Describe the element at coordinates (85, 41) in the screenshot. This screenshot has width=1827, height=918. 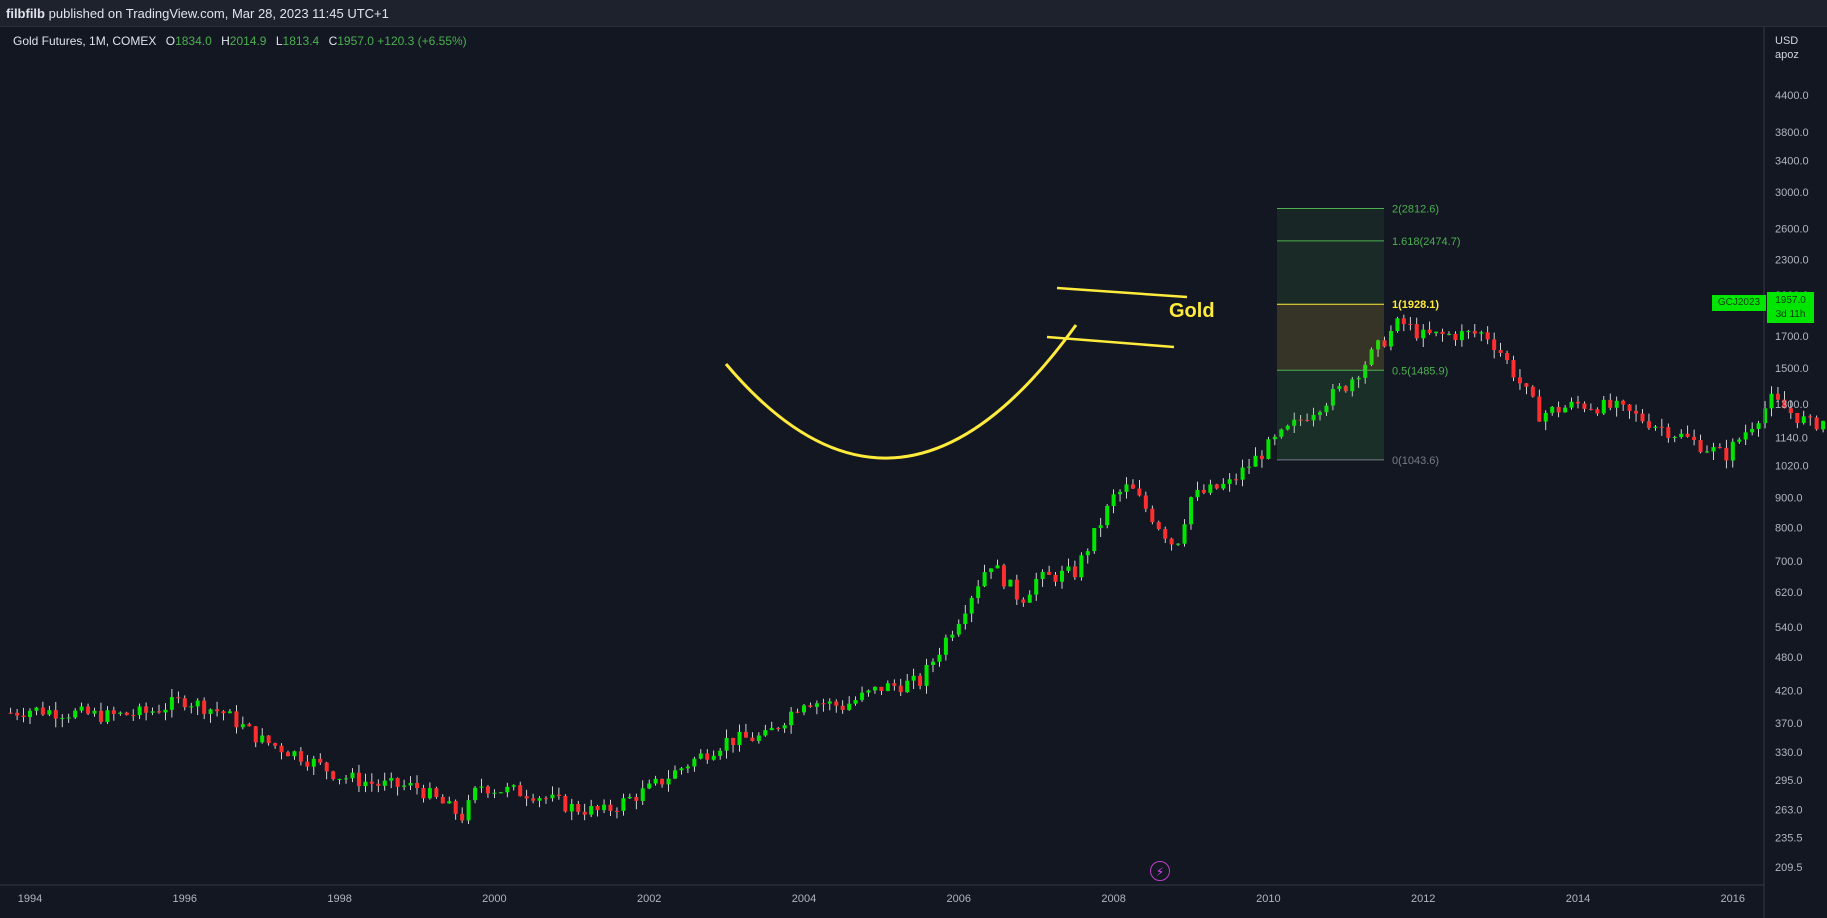
I see `symbol-title: Gold Futures, 1M, COMEX` at that location.